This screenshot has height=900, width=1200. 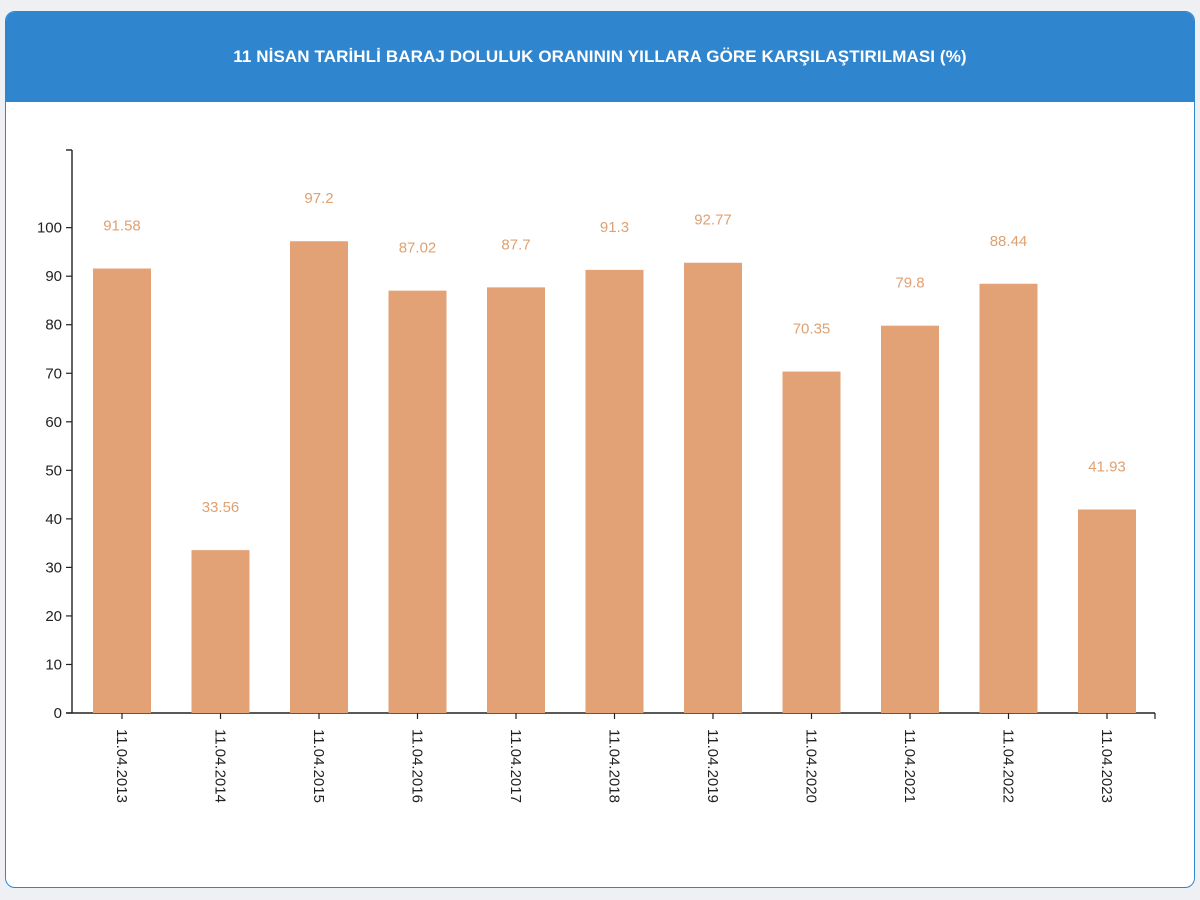 What do you see at coordinates (1008, 766) in the screenshot?
I see `x-tick-label: 11.04.2022` at bounding box center [1008, 766].